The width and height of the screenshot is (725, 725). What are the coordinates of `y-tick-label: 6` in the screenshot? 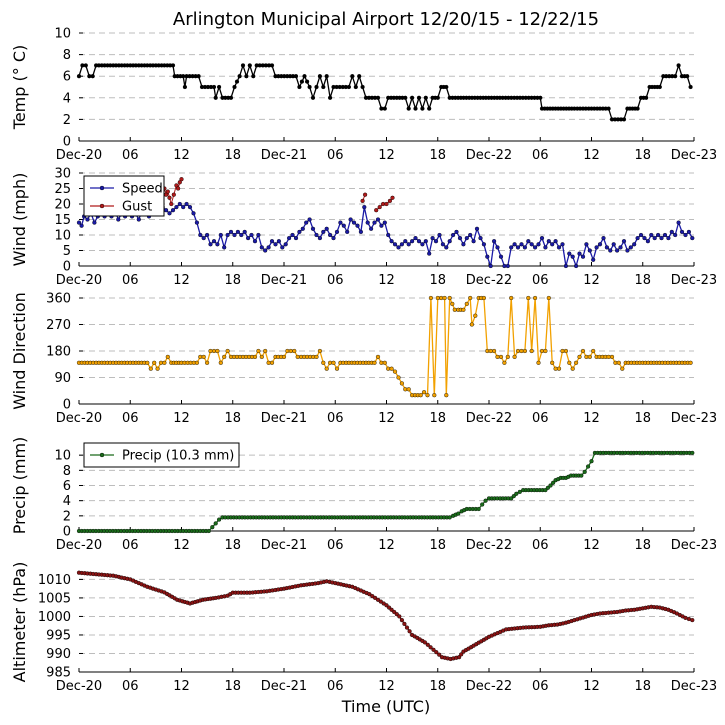 It's located at (67, 486).